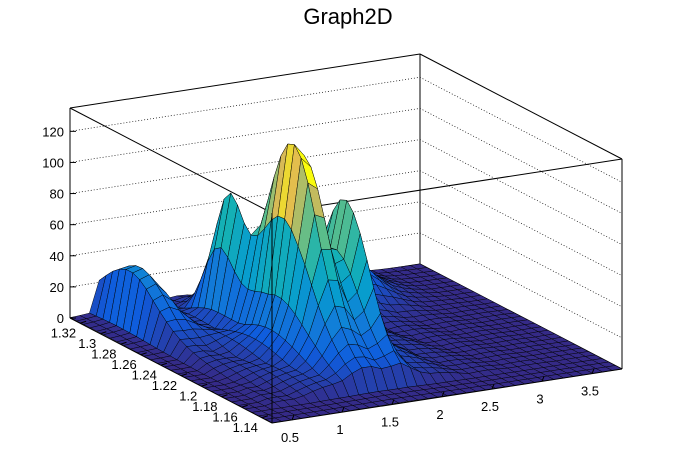 The image size is (696, 472). Describe the element at coordinates (57, 225) in the screenshot. I see `z-tick-label: 60` at that location.